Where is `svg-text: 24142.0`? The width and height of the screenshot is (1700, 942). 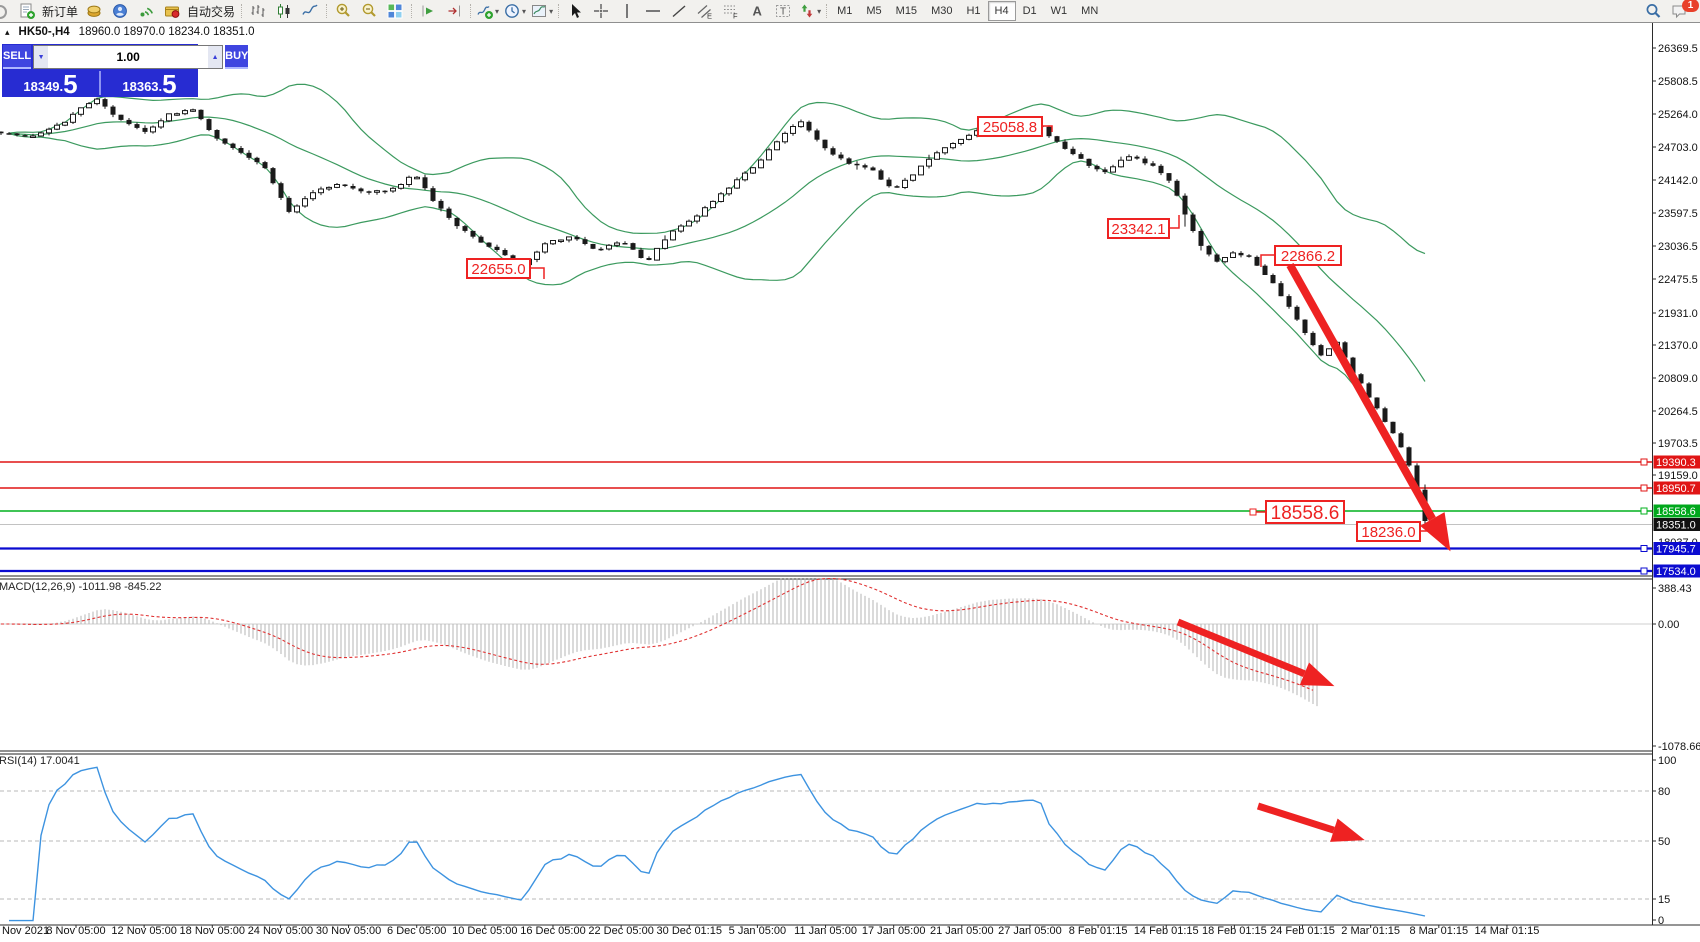 svg-text: 24142.0 is located at coordinates (1678, 181).